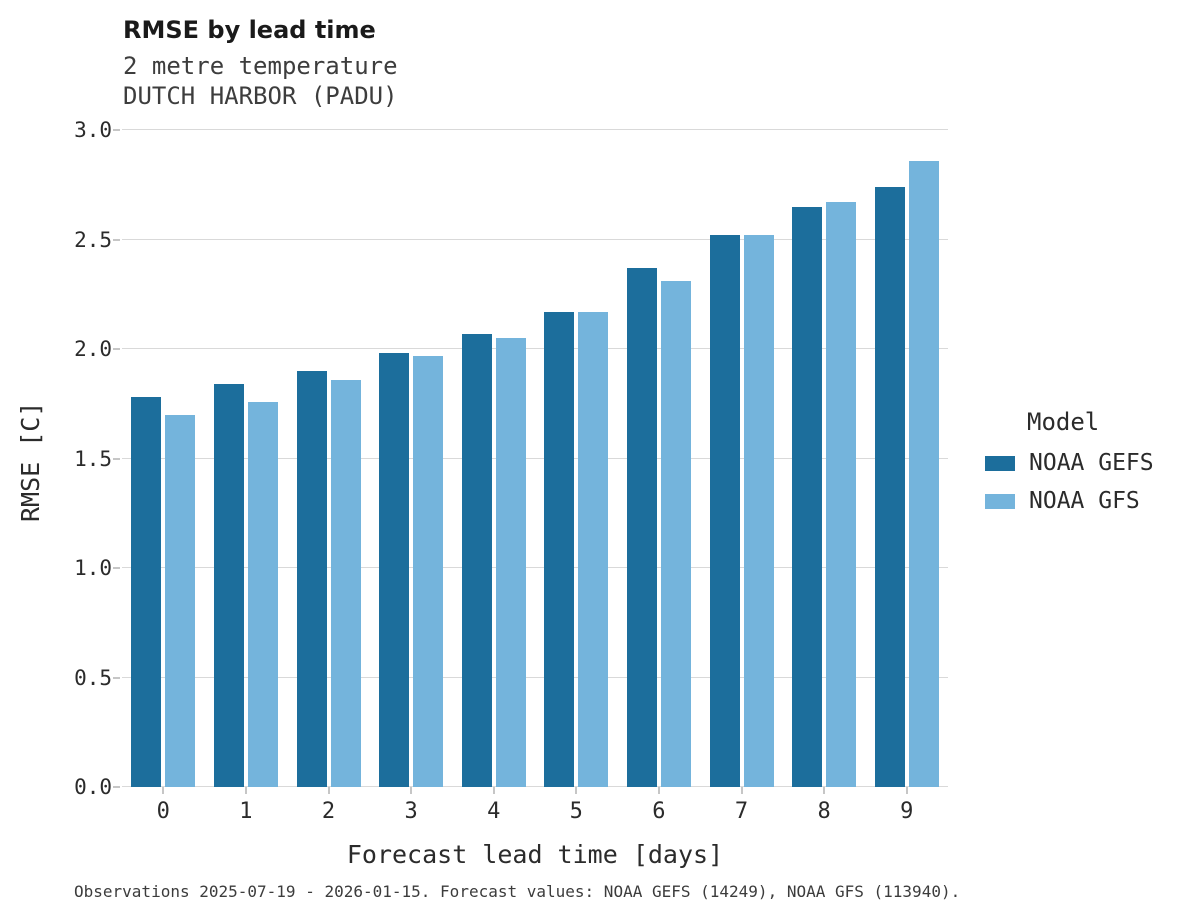 This screenshot has width=1188, height=921. Describe the element at coordinates (1063, 422) in the screenshot. I see `legend-title: Model` at that location.